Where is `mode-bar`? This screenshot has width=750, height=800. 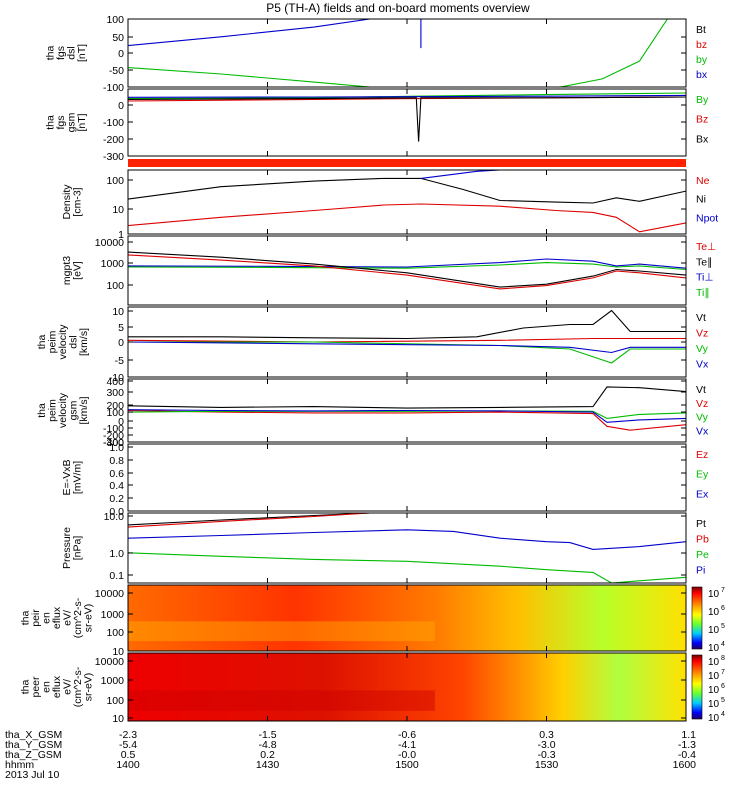 mode-bar is located at coordinates (407, 163).